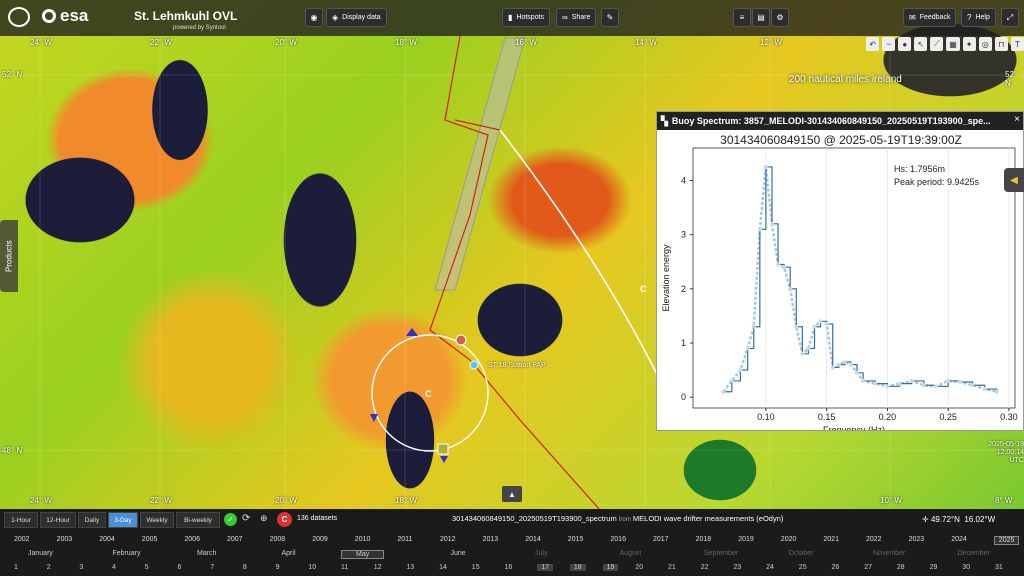 This screenshot has height=576, width=1024. Describe the element at coordinates (490, 539) in the screenshot. I see `year-2013: 2013` at that location.